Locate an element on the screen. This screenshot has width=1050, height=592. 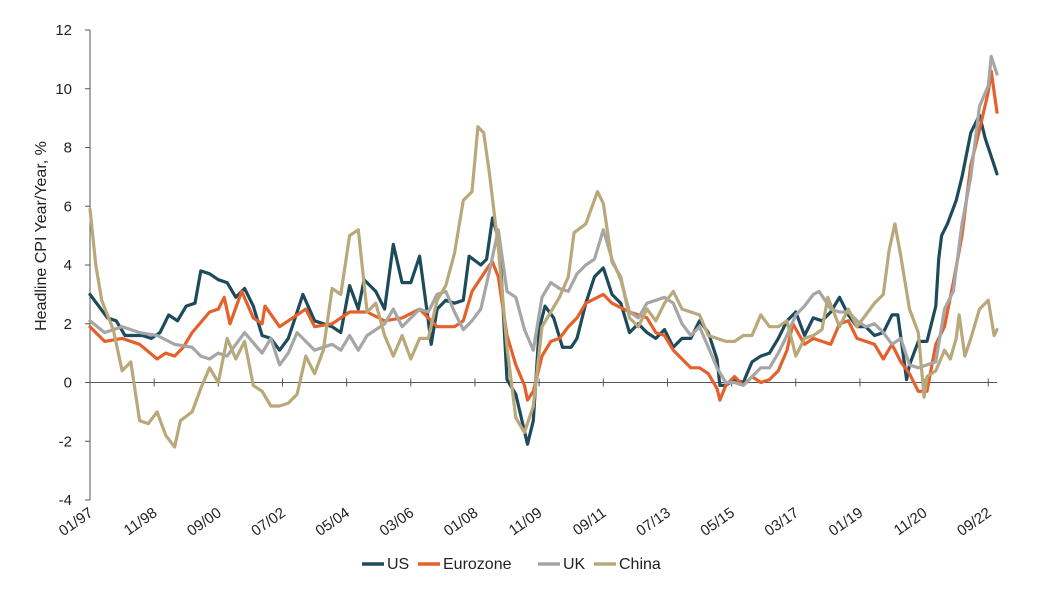
legend-label: UK is located at coordinates (574, 564).